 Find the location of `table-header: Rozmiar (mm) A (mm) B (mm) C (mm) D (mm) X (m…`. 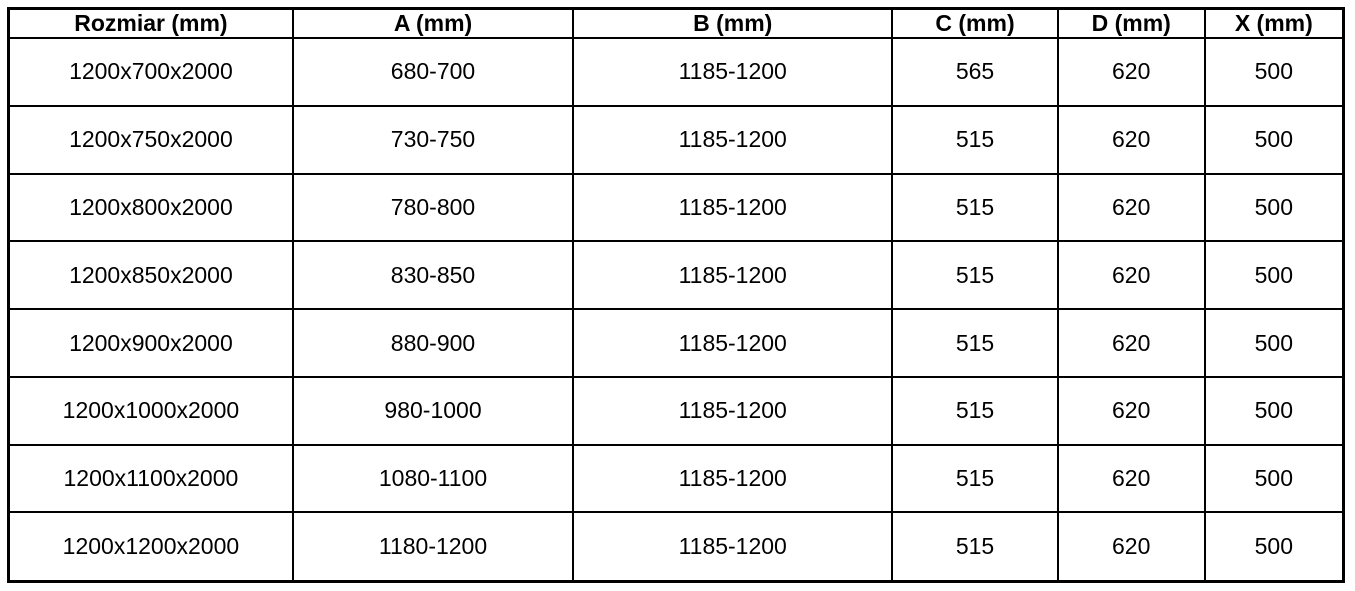

table-header: Rozmiar (mm) A (mm) B (mm) C (mm) D (mm) X (m… is located at coordinates (676, 23).